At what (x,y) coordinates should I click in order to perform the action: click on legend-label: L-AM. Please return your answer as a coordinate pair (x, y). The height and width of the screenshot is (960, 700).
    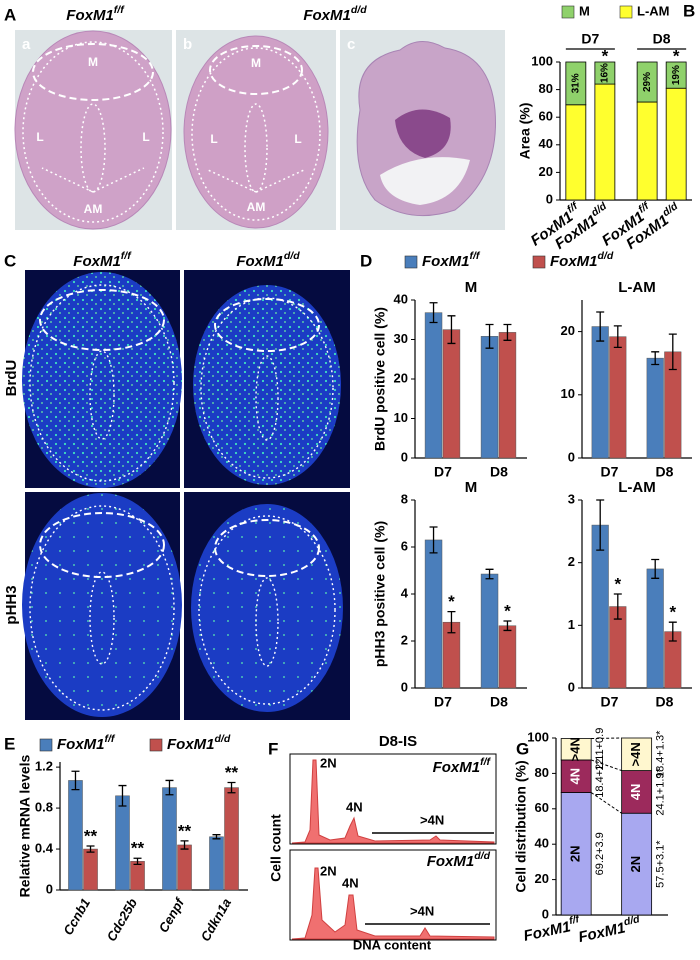
    Looking at the image, I should click on (653, 10).